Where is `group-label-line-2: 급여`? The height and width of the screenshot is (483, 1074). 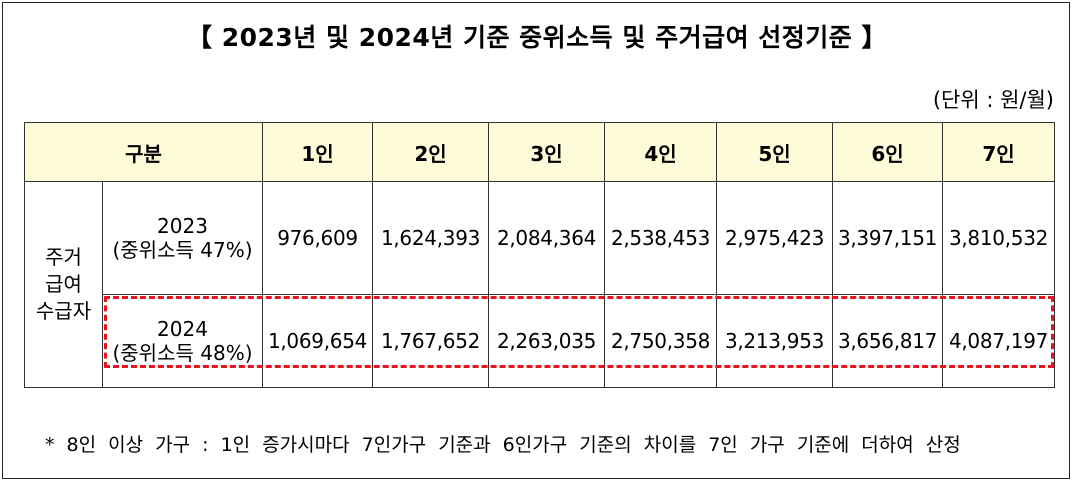 group-label-line-2: 급여 is located at coordinates (63, 284).